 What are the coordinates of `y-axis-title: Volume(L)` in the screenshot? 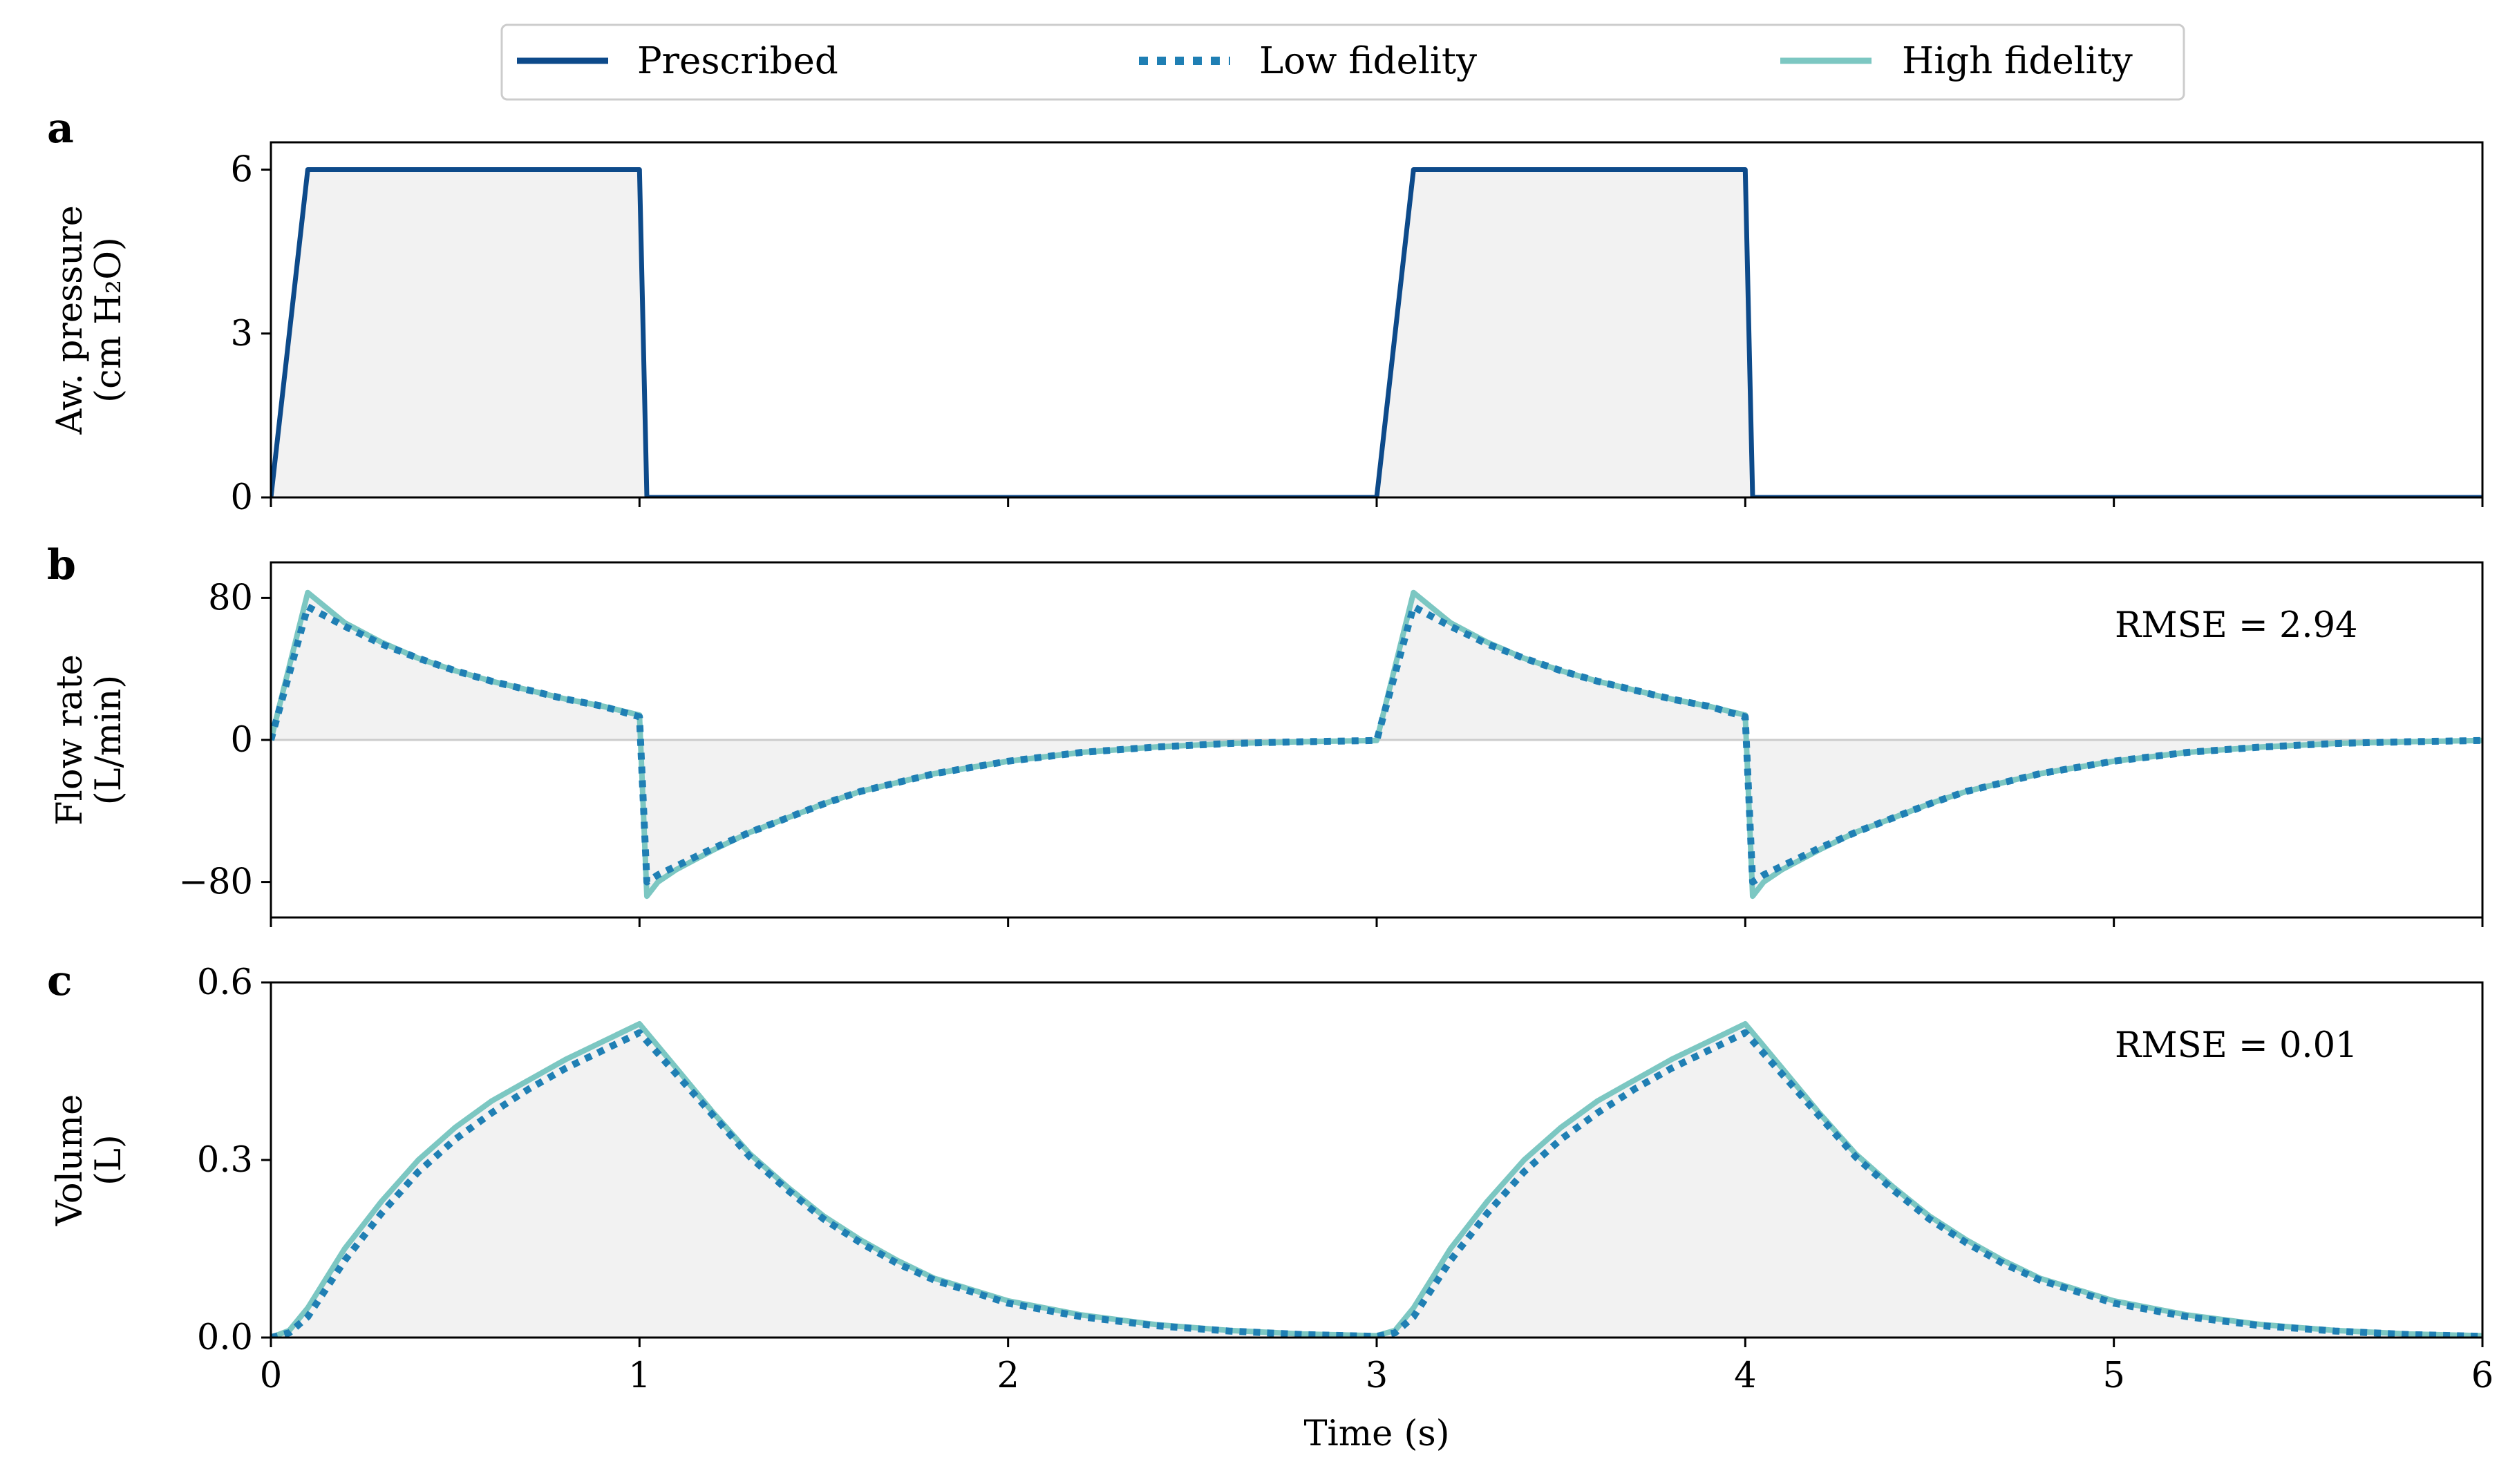 It's located at (89, 1160).